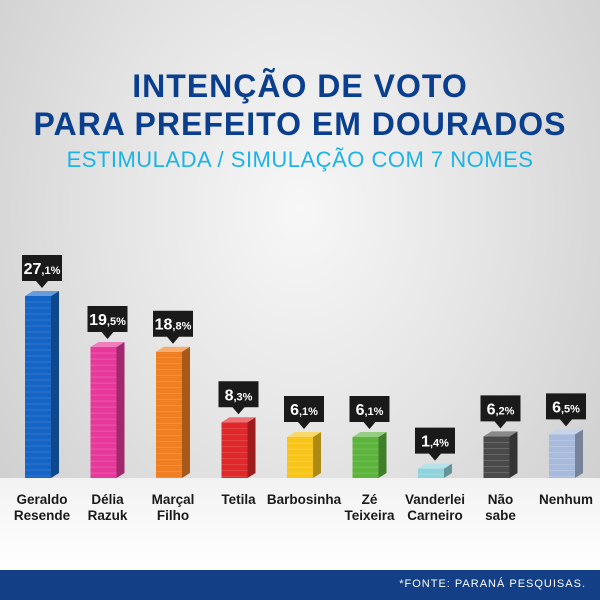 The width and height of the screenshot is (600, 600). Describe the element at coordinates (229, 395) in the screenshot. I see `value-label-int: 8` at that location.